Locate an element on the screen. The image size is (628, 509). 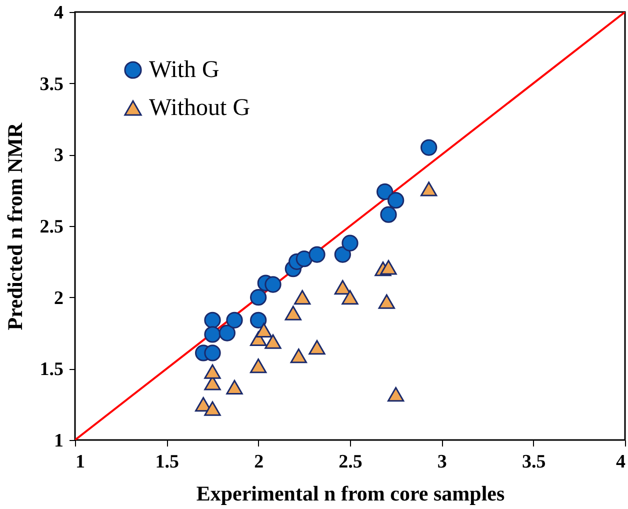
y-tick-label: 2 is located at coordinates (59, 298).